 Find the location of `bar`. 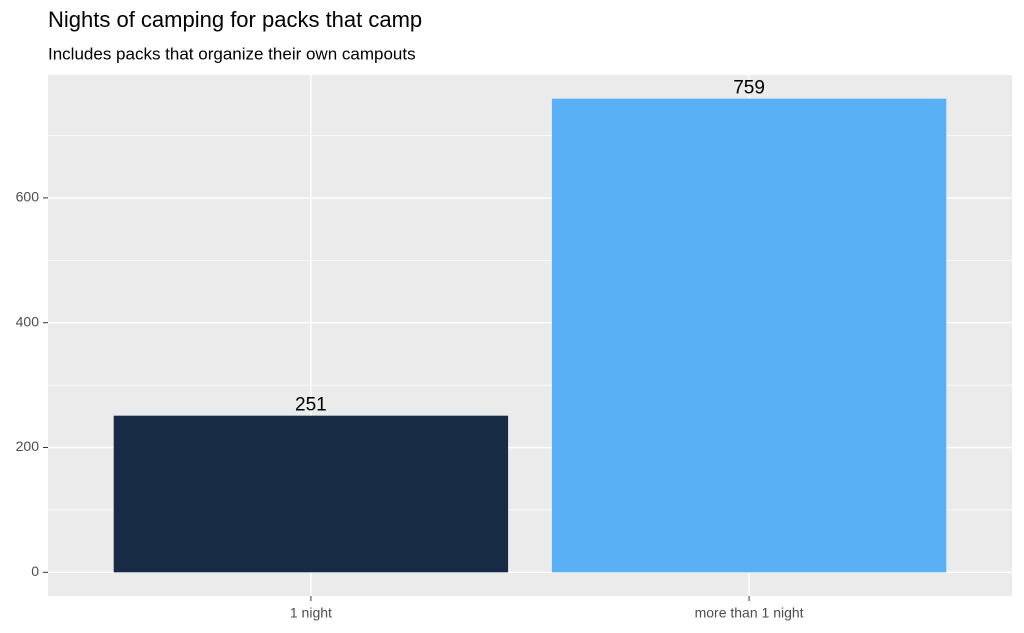

bar is located at coordinates (311, 494).